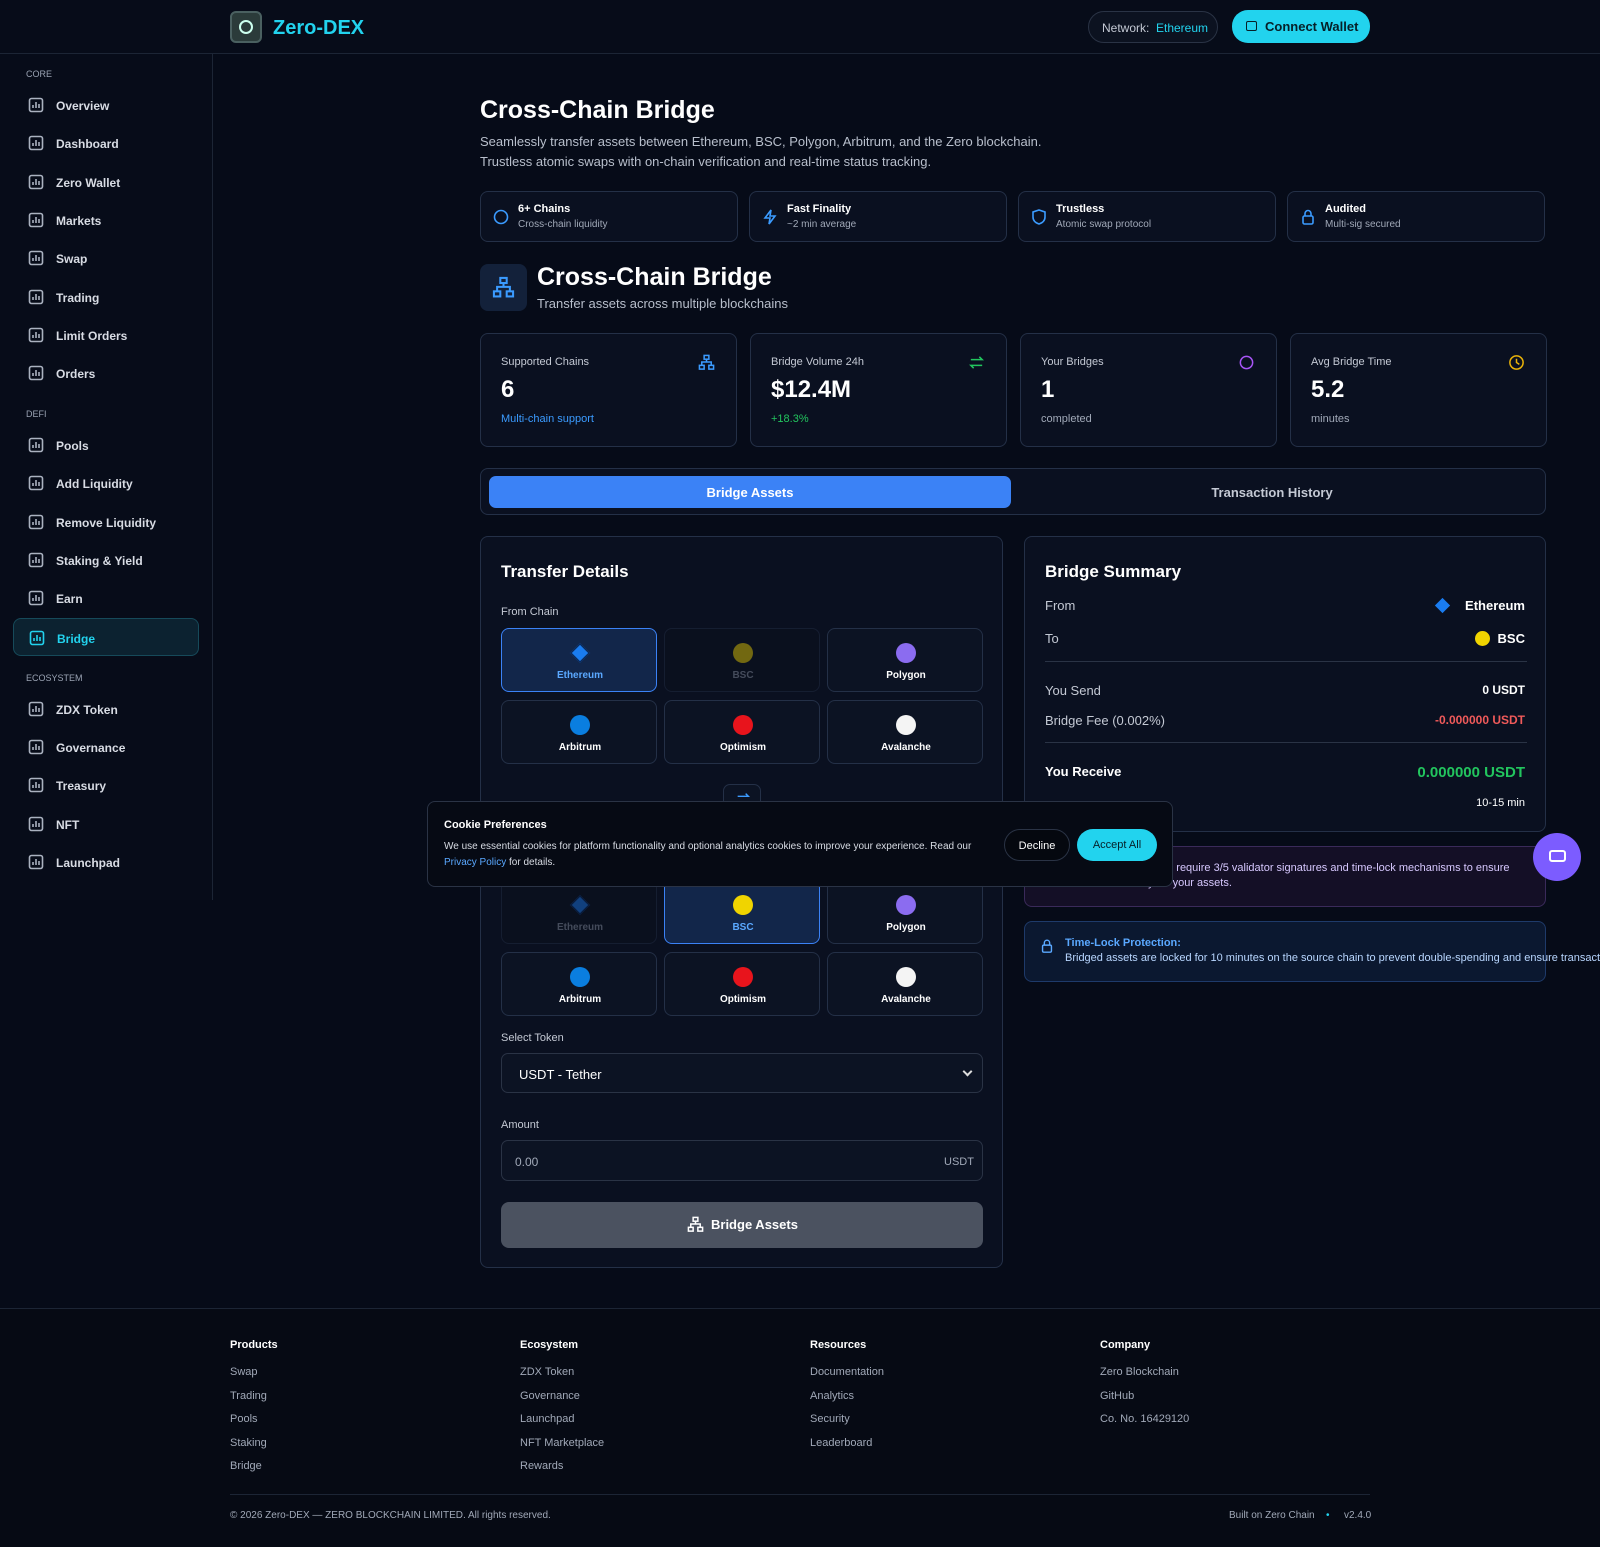 Image resolution: width=1600 pixels, height=1547 pixels. I want to click on chain-icon, so click(580, 977).